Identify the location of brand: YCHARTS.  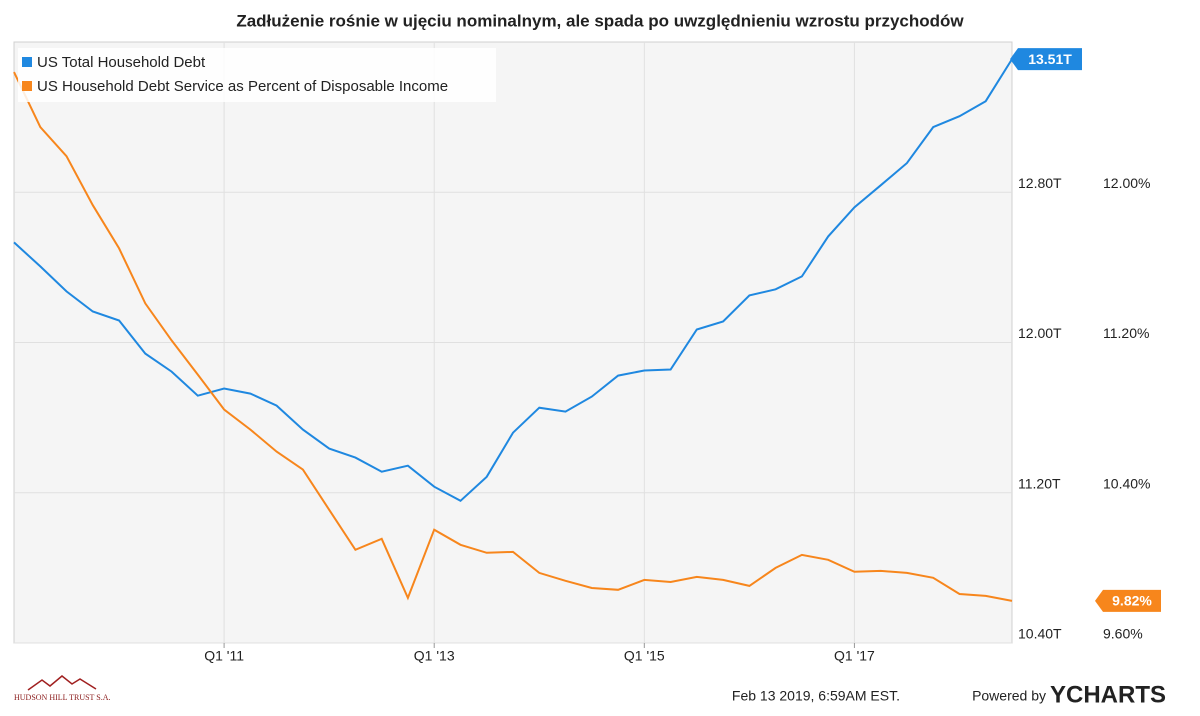
(1108, 694).